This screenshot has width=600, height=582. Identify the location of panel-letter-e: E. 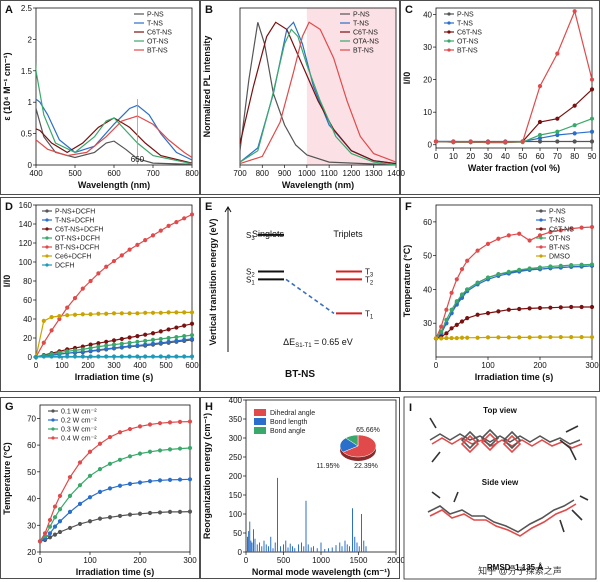
(208, 207).